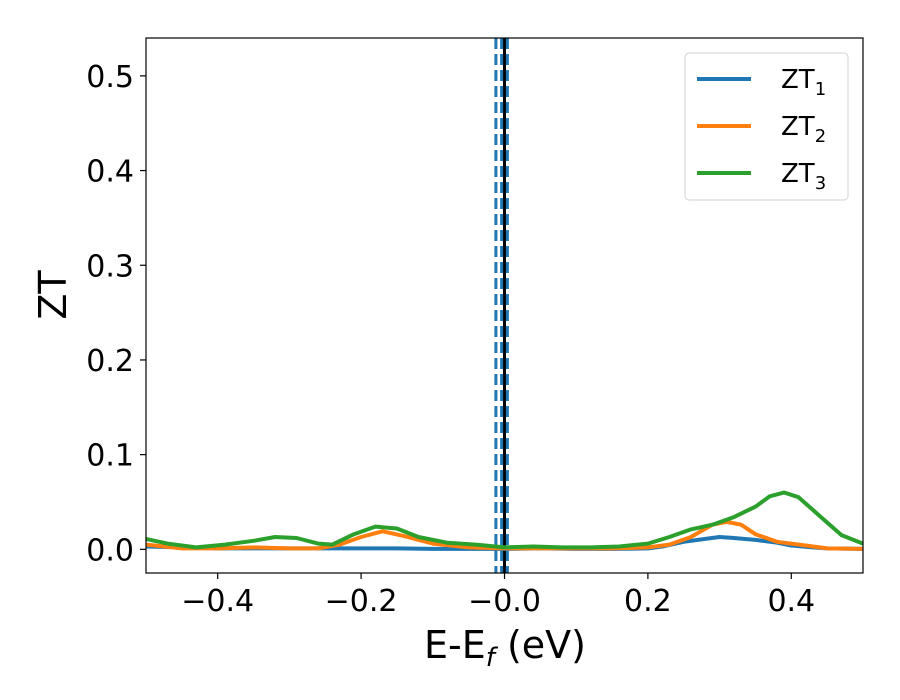  Describe the element at coordinates (110, 172) in the screenshot. I see `y-tick-label: 0.4` at that location.